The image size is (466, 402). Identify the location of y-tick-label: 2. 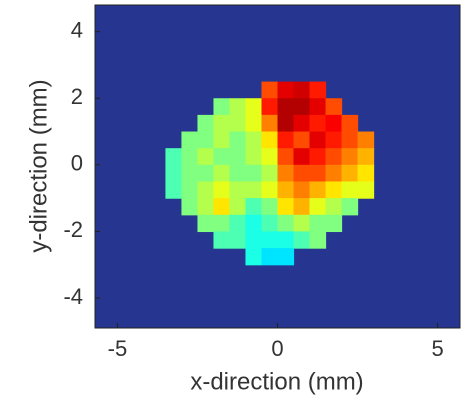
(77, 96).